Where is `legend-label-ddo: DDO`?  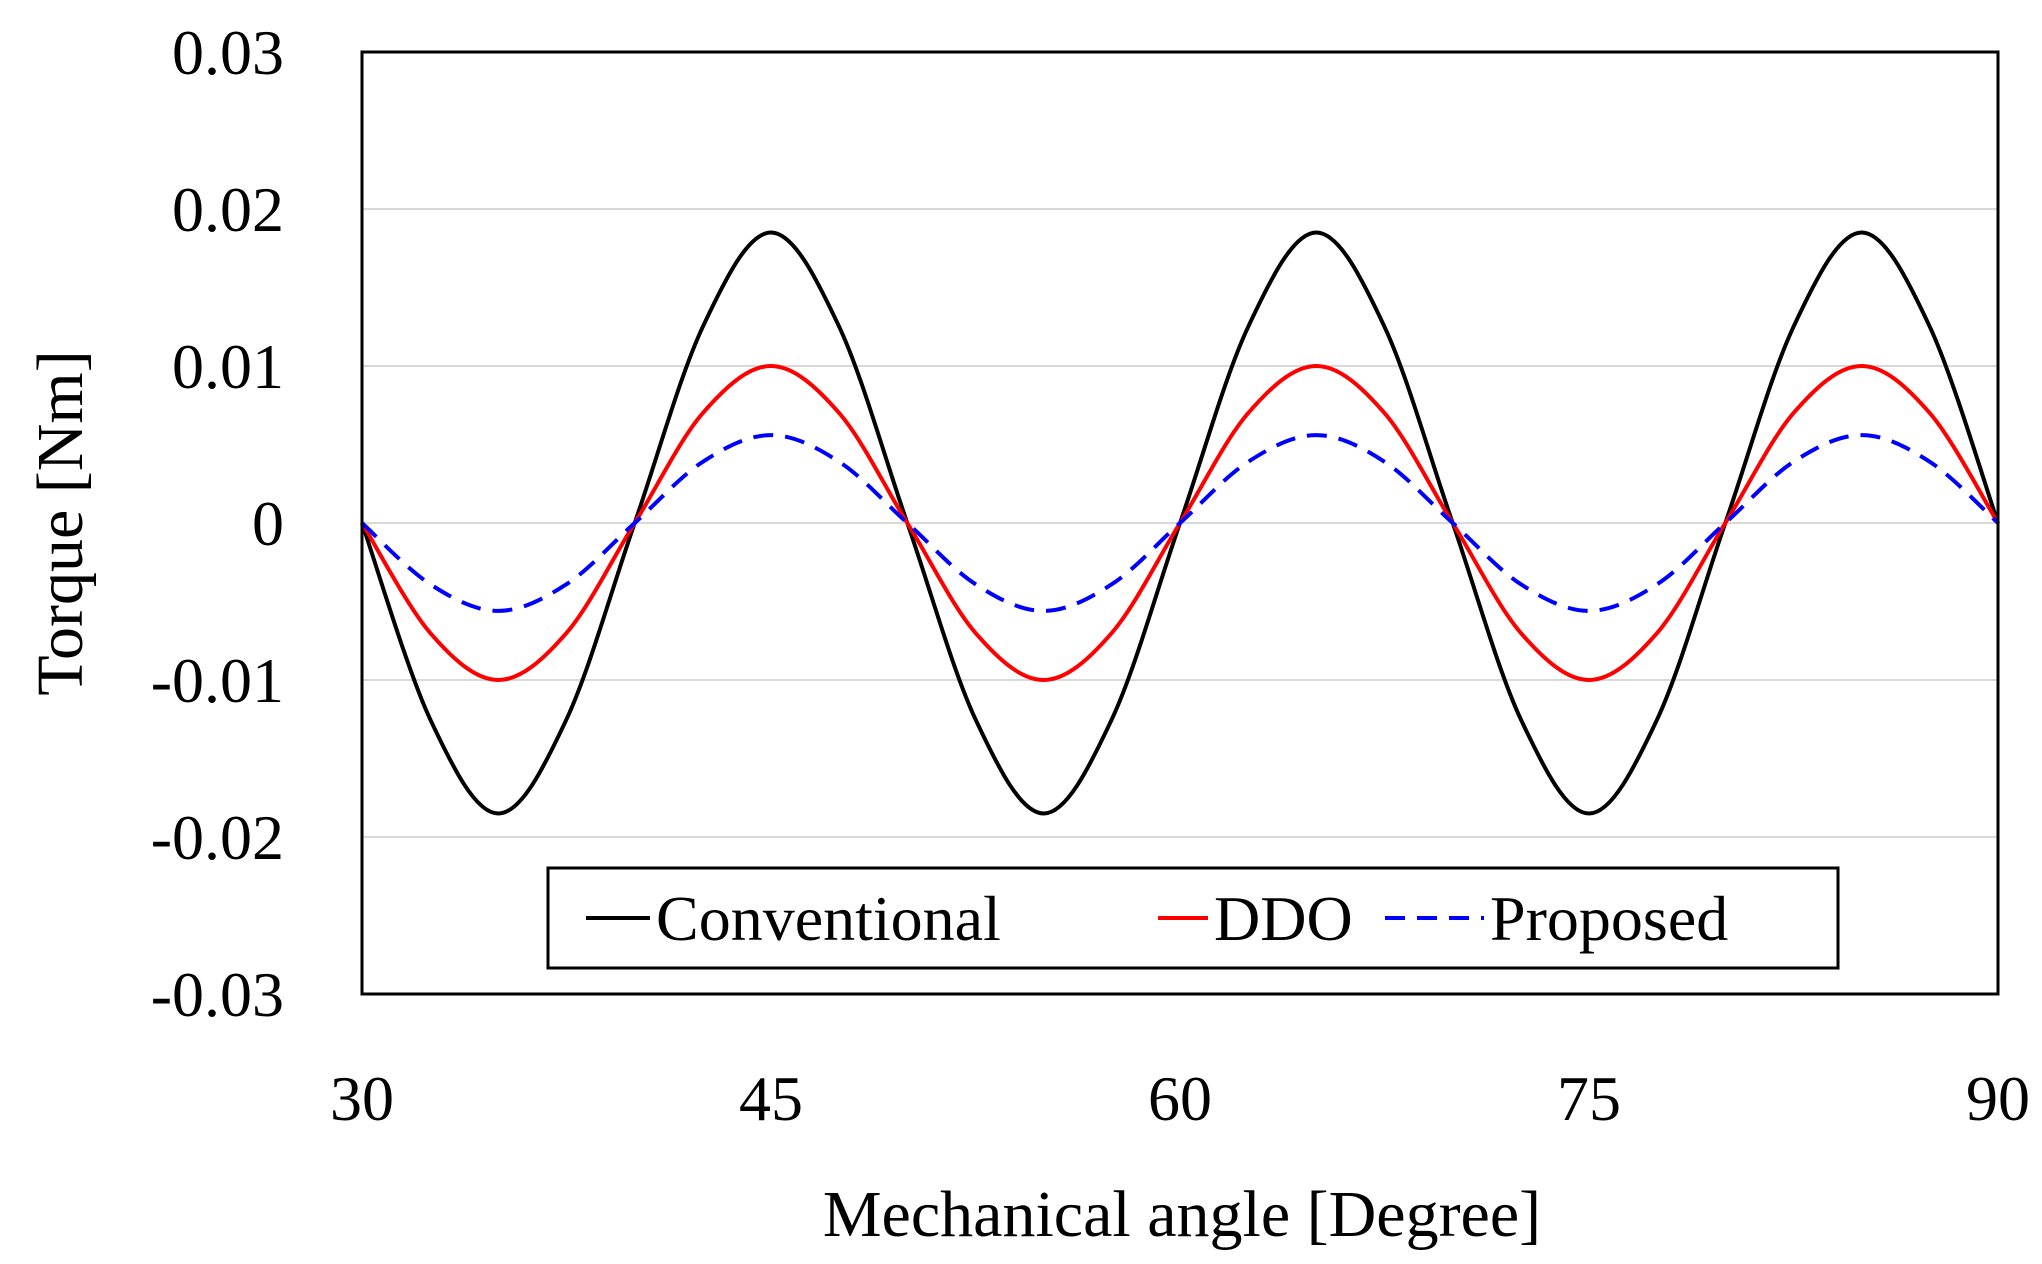 legend-label-ddo: DDO is located at coordinates (1283, 918).